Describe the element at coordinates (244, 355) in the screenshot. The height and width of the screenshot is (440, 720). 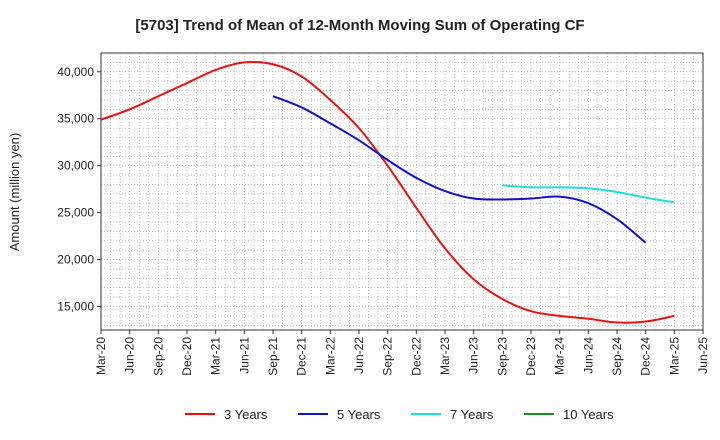
I see `x-tick-label: Jun-21` at that location.